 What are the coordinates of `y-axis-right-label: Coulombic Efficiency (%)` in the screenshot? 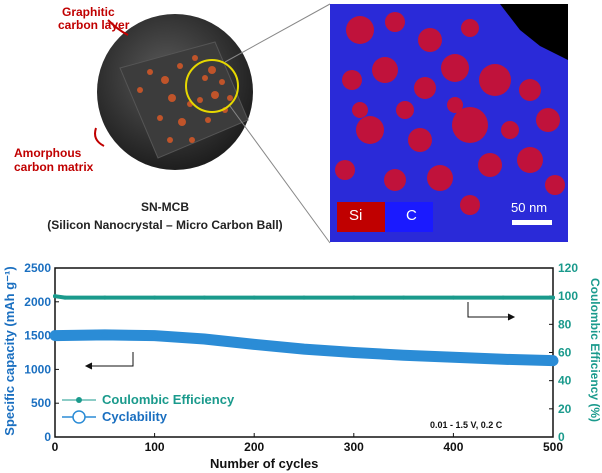 It's located at (595, 350).